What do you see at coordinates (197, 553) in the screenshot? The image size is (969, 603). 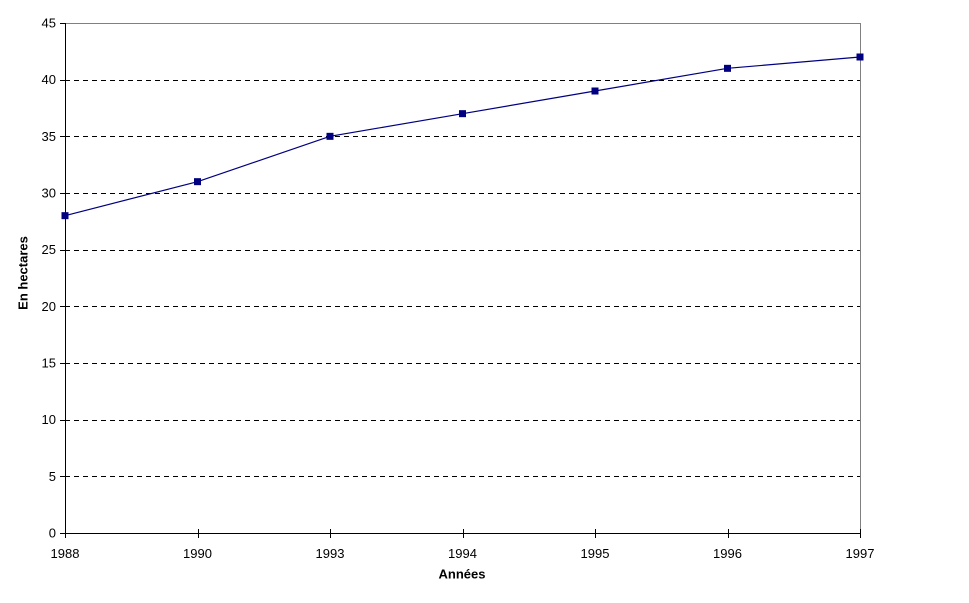 I see `x-tick-label: 1990` at bounding box center [197, 553].